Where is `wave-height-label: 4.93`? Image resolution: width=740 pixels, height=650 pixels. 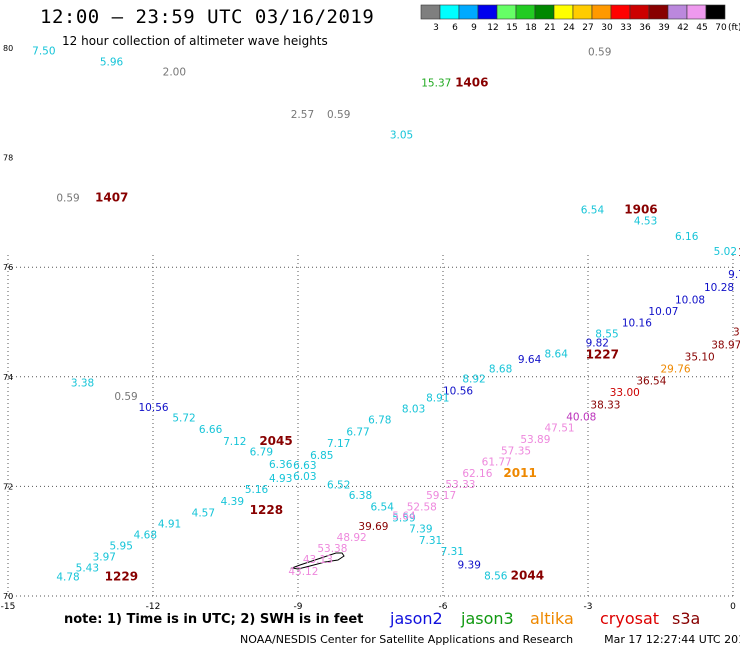 wave-height-label: 4.93 is located at coordinates (280, 479).